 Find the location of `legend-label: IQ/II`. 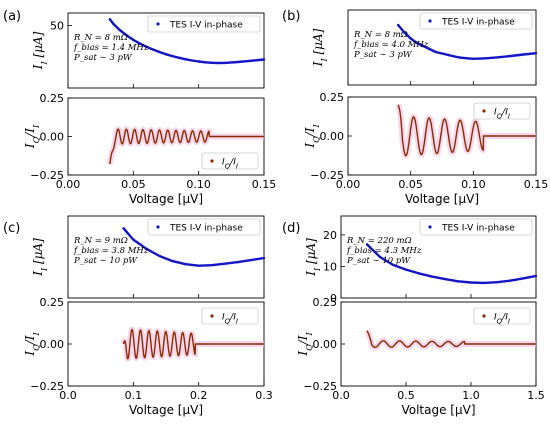

legend-label: IQ/II is located at coordinates (502, 319).